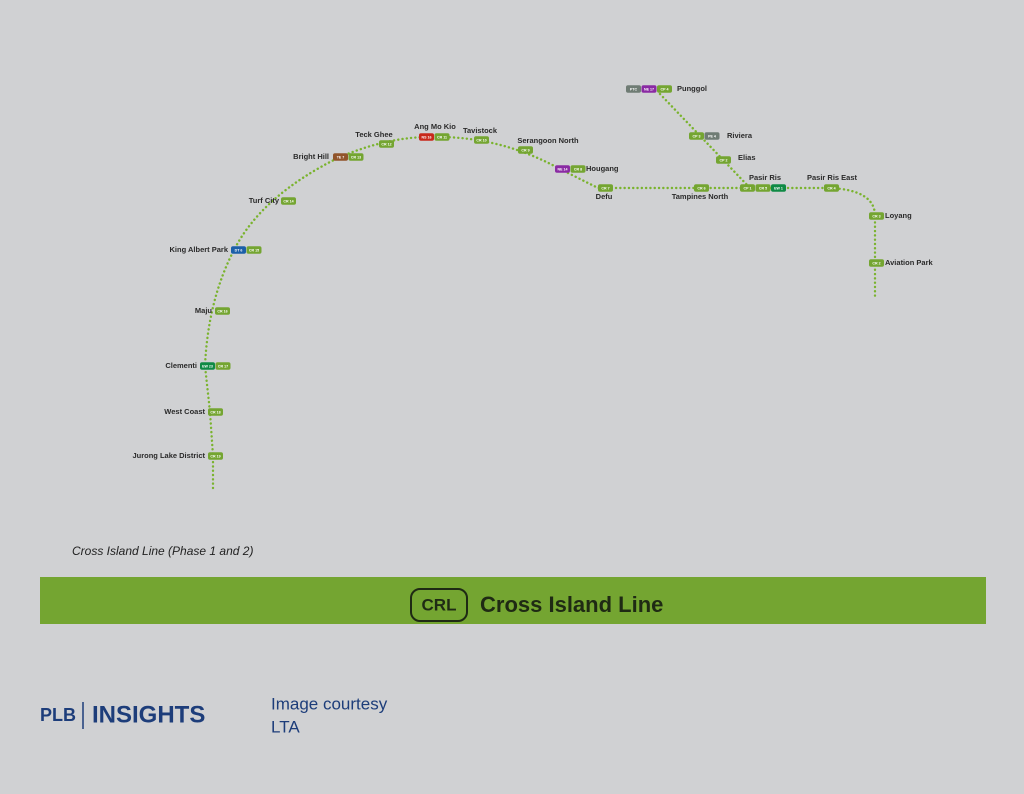  I want to click on station-code: CR 5, so click(763, 188).